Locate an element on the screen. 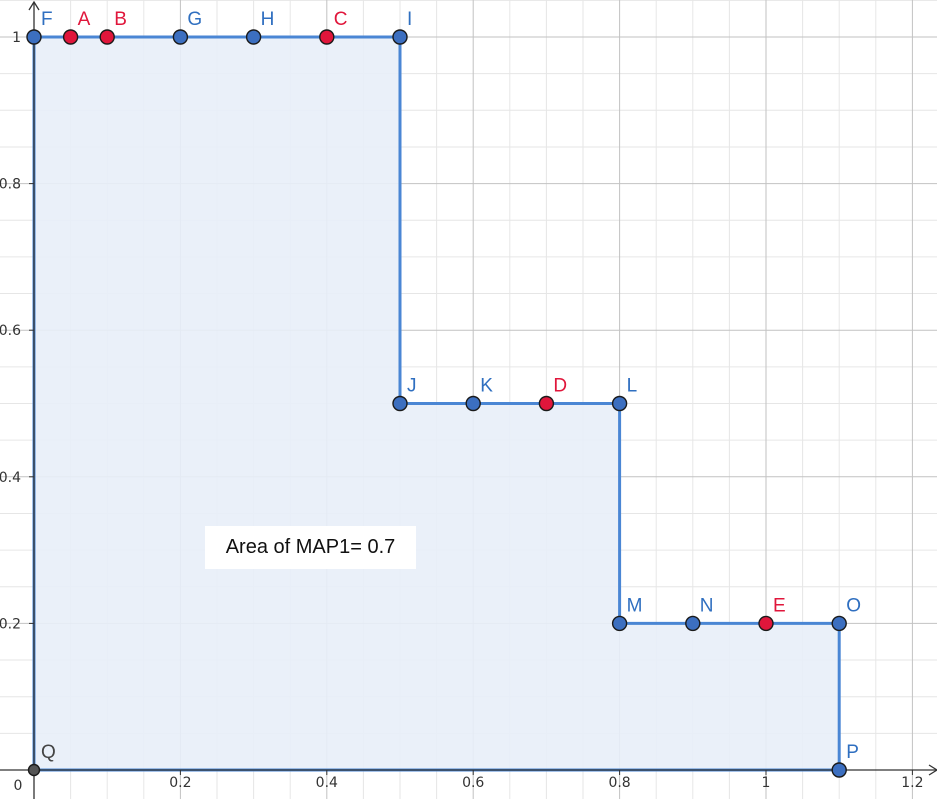  point-l is located at coordinates (619, 403).